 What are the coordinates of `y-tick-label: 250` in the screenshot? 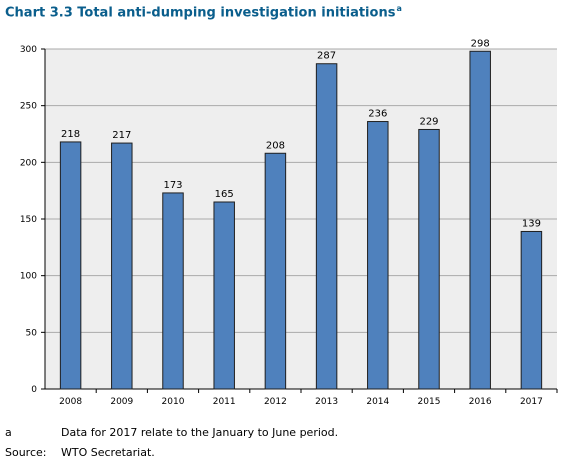 It's located at (28, 107).